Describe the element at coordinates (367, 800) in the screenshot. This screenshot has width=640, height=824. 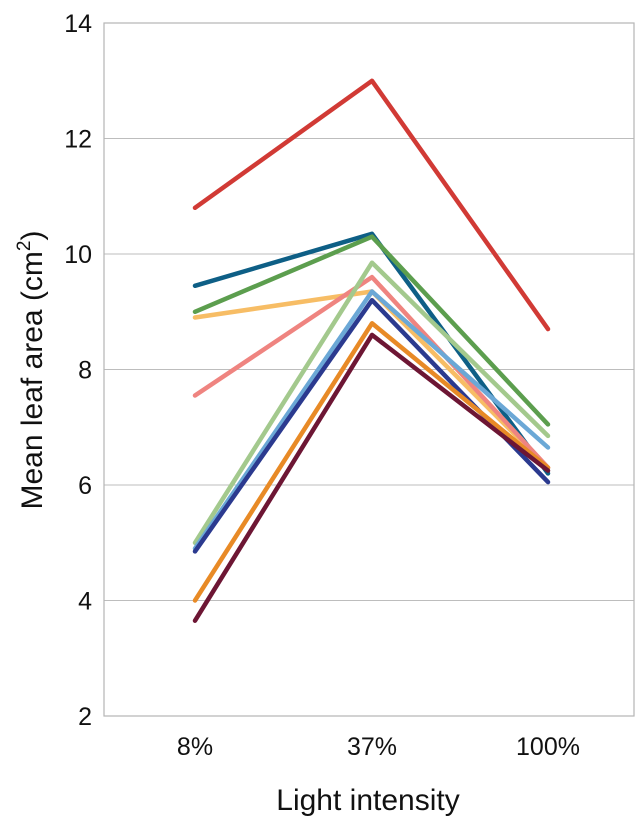
I see `x-axis-title: Light intensity` at that location.